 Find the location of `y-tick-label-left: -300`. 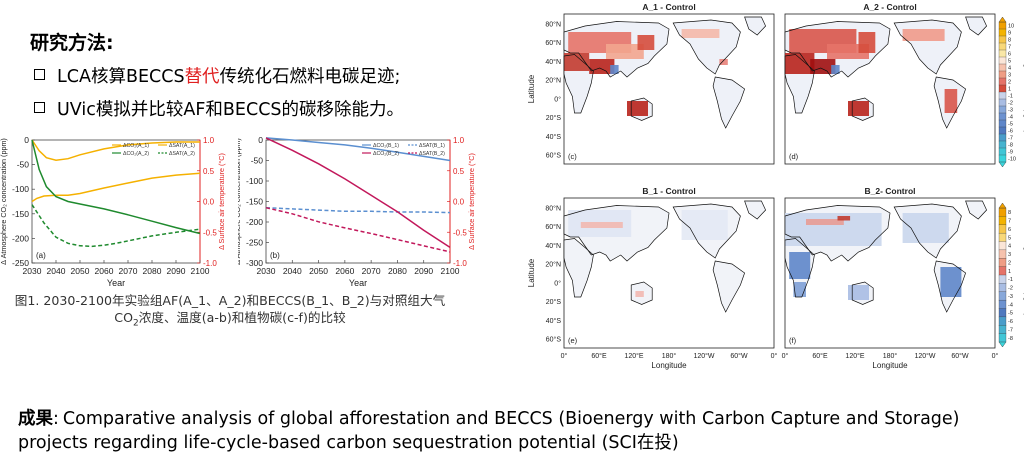

y-tick-label-left: -300 is located at coordinates (254, 263).